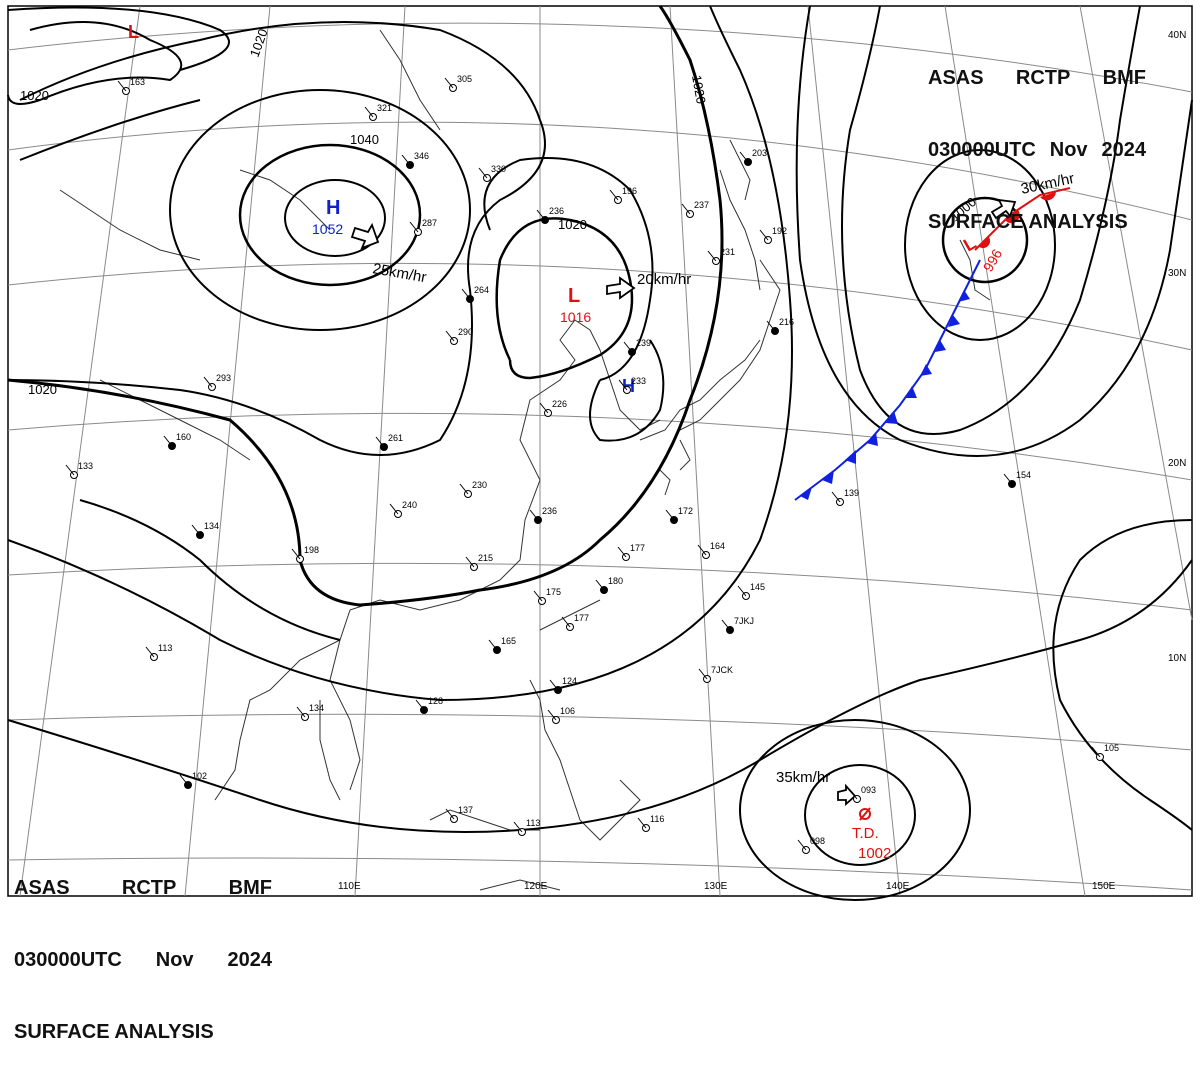 The image size is (1200, 1068). I want to click on header-agency-part: RCTP, so click(149, 888).